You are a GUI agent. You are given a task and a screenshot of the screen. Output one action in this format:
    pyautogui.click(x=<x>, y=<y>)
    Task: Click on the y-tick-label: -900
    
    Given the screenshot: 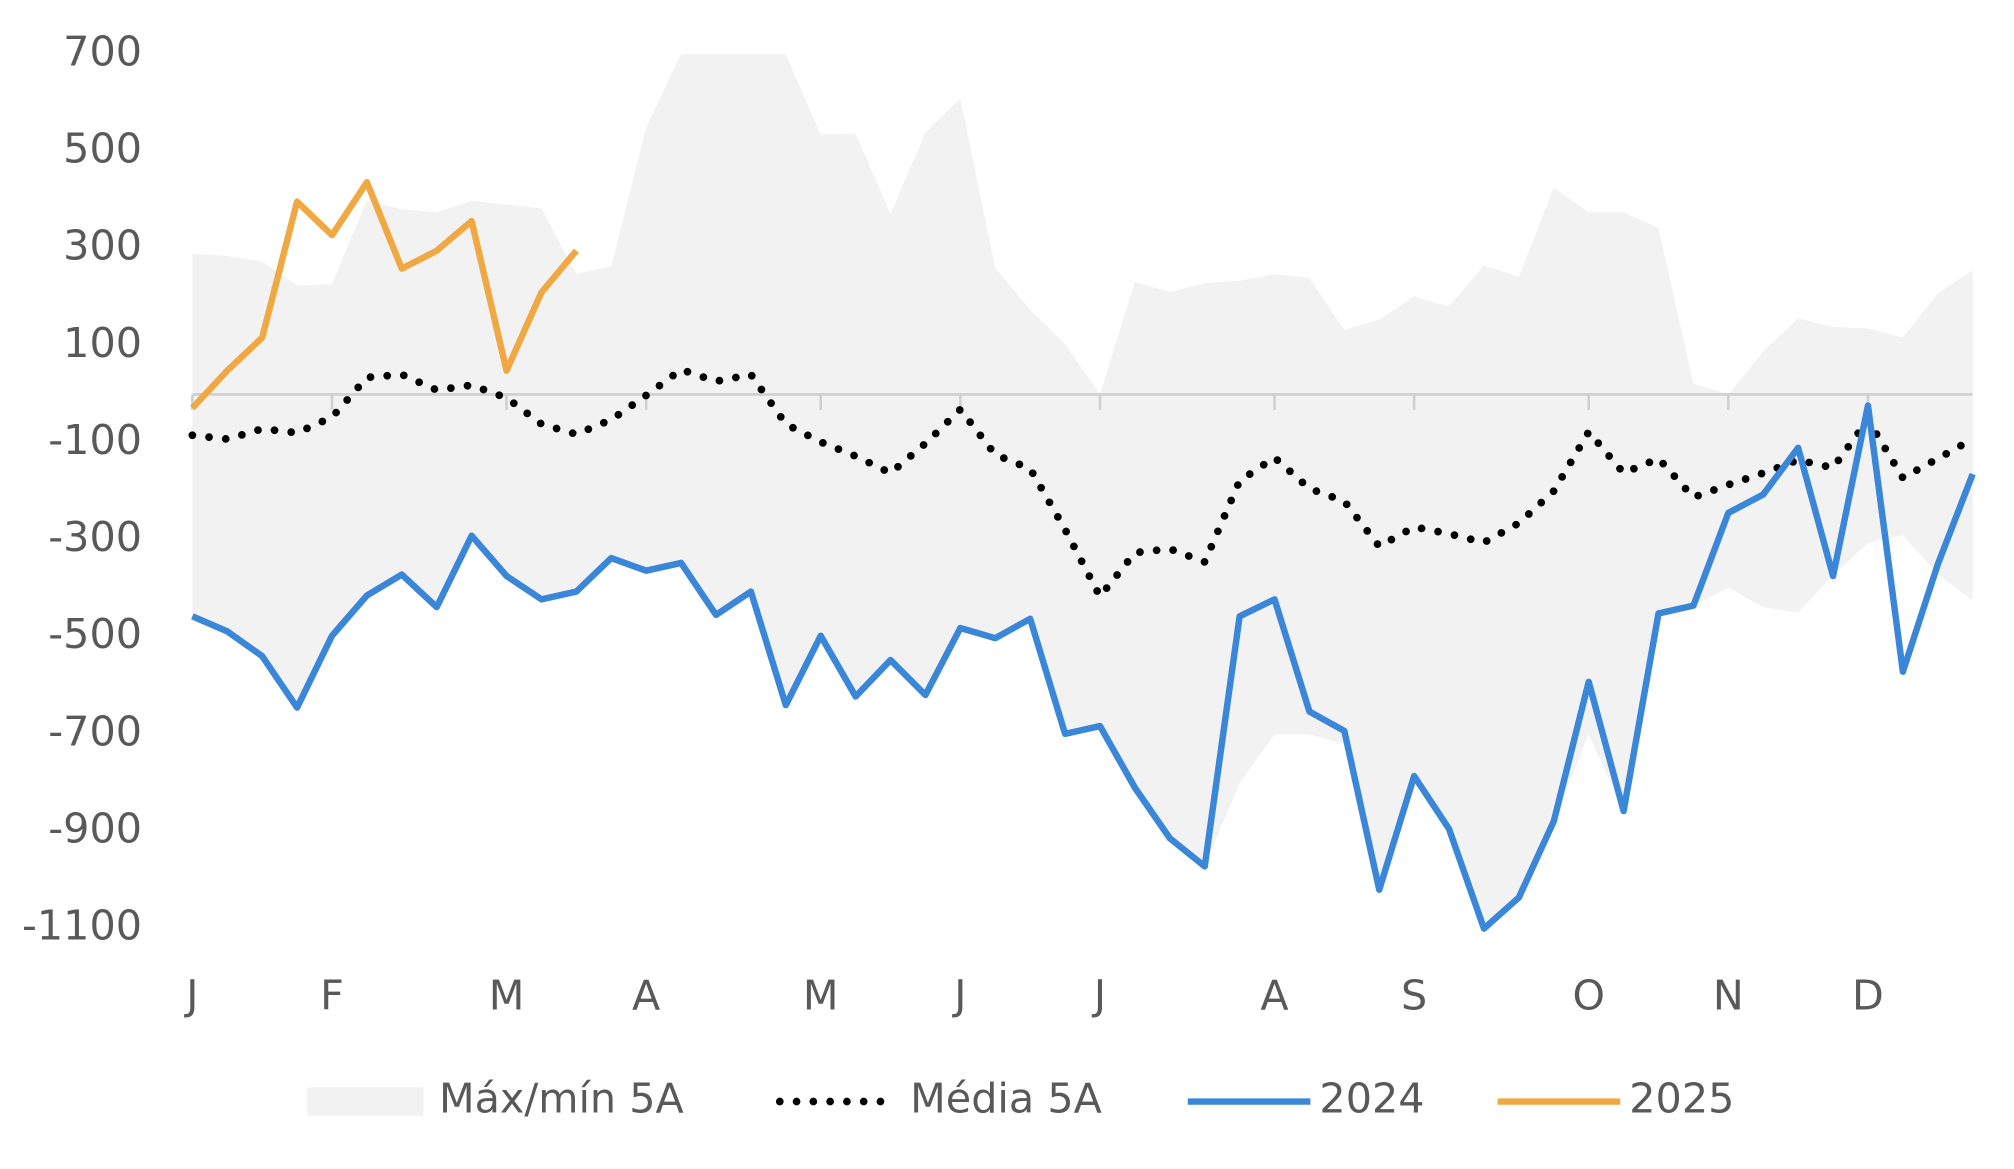 What is the action you would take?
    pyautogui.click(x=95, y=828)
    